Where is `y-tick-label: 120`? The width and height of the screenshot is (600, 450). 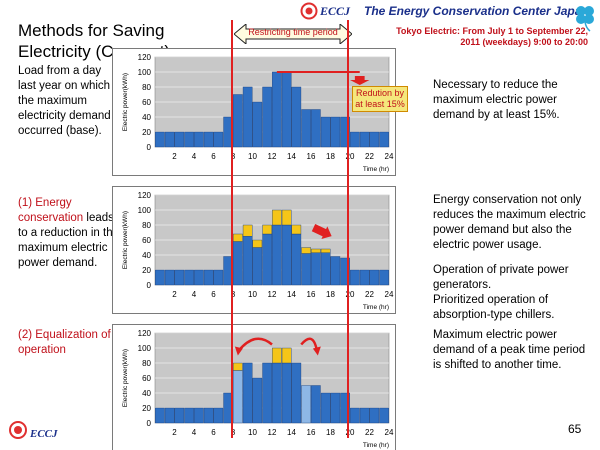
y-tick-label: 120 is located at coordinates (145, 195).